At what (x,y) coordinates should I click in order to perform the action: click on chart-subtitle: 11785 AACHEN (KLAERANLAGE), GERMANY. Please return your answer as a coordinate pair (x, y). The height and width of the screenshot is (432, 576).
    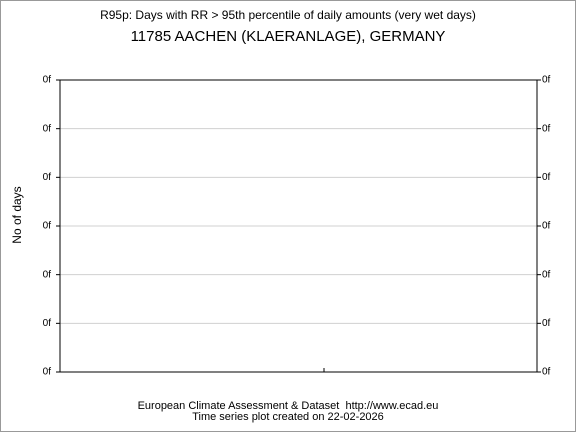
    Looking at the image, I should click on (288, 36).